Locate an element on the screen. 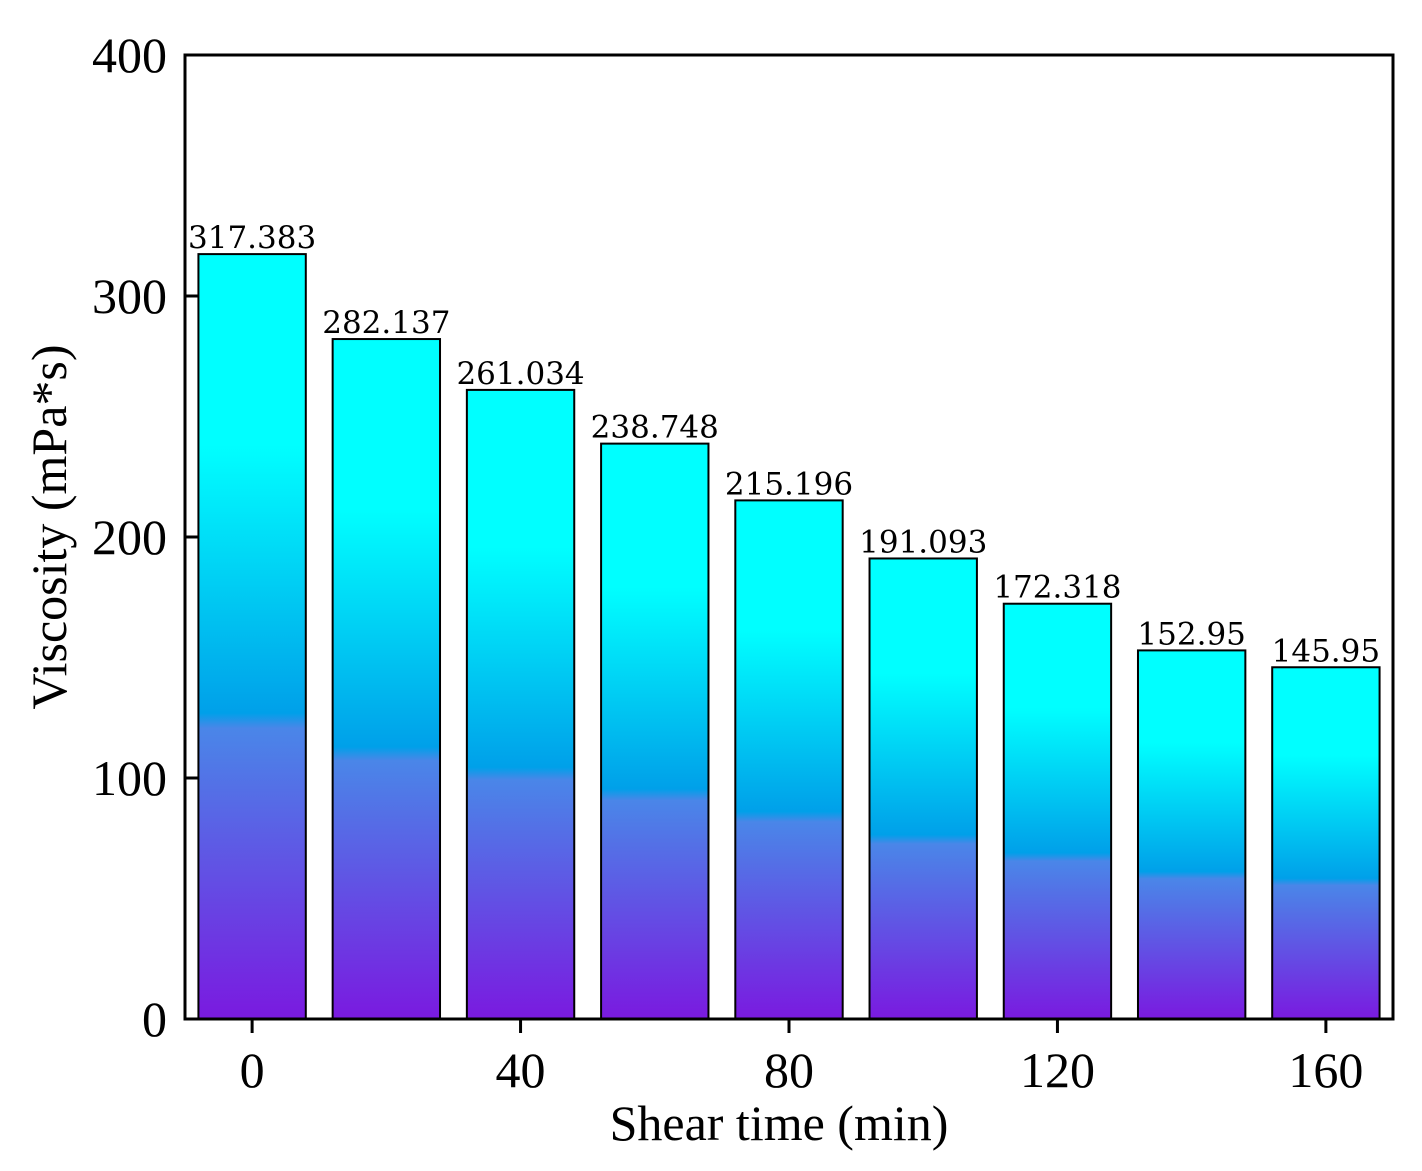 This screenshot has height=1171, width=1422. y-tick-label-300: 300 is located at coordinates (129, 296).